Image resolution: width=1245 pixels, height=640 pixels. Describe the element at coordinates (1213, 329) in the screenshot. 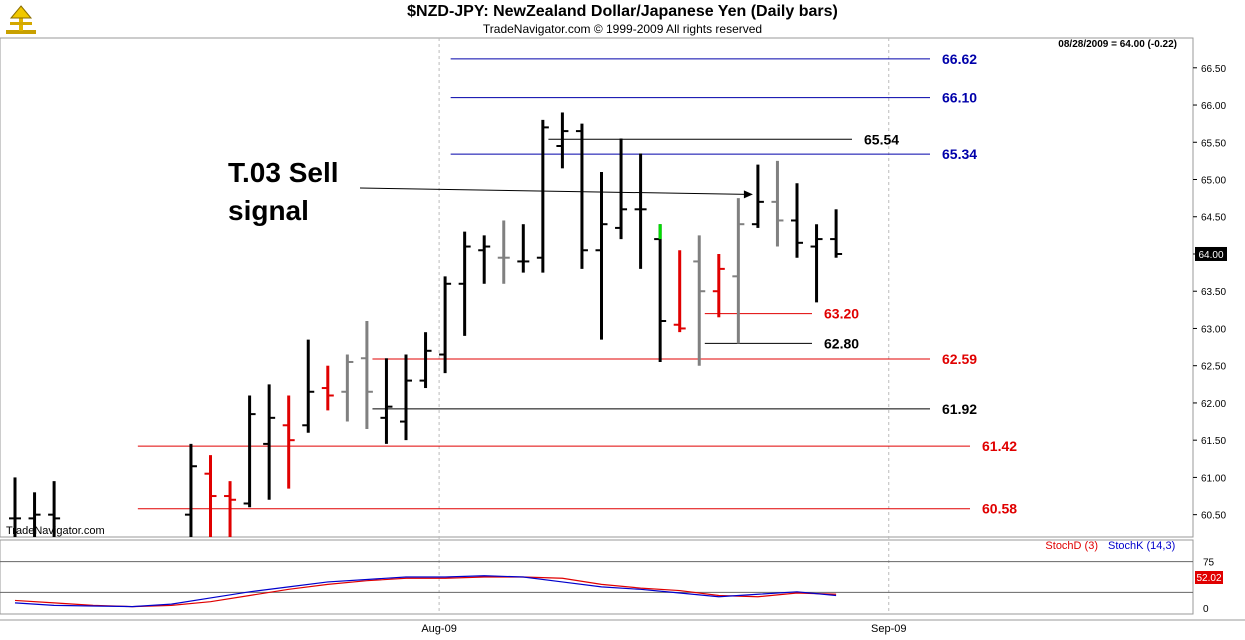

I see `y-tick-label: 63.00` at that location.